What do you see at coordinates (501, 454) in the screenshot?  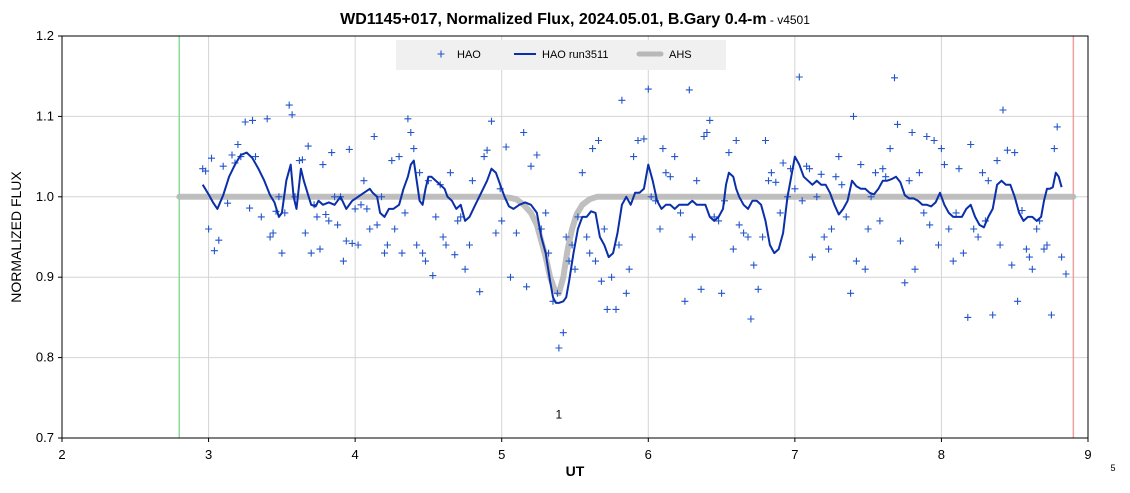 I see `x-tick-label: 5` at bounding box center [501, 454].